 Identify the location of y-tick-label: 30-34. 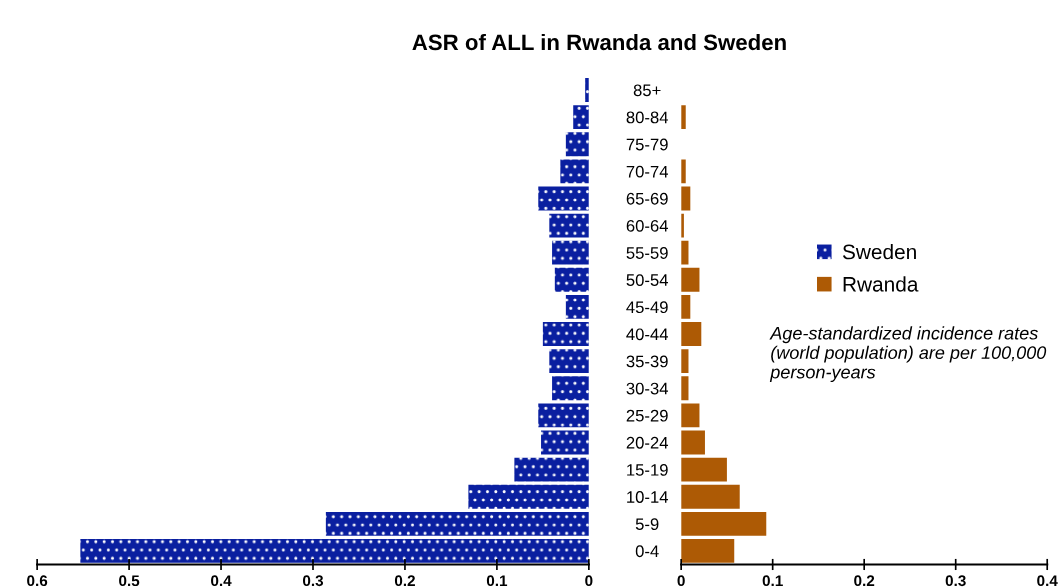
(647, 388).